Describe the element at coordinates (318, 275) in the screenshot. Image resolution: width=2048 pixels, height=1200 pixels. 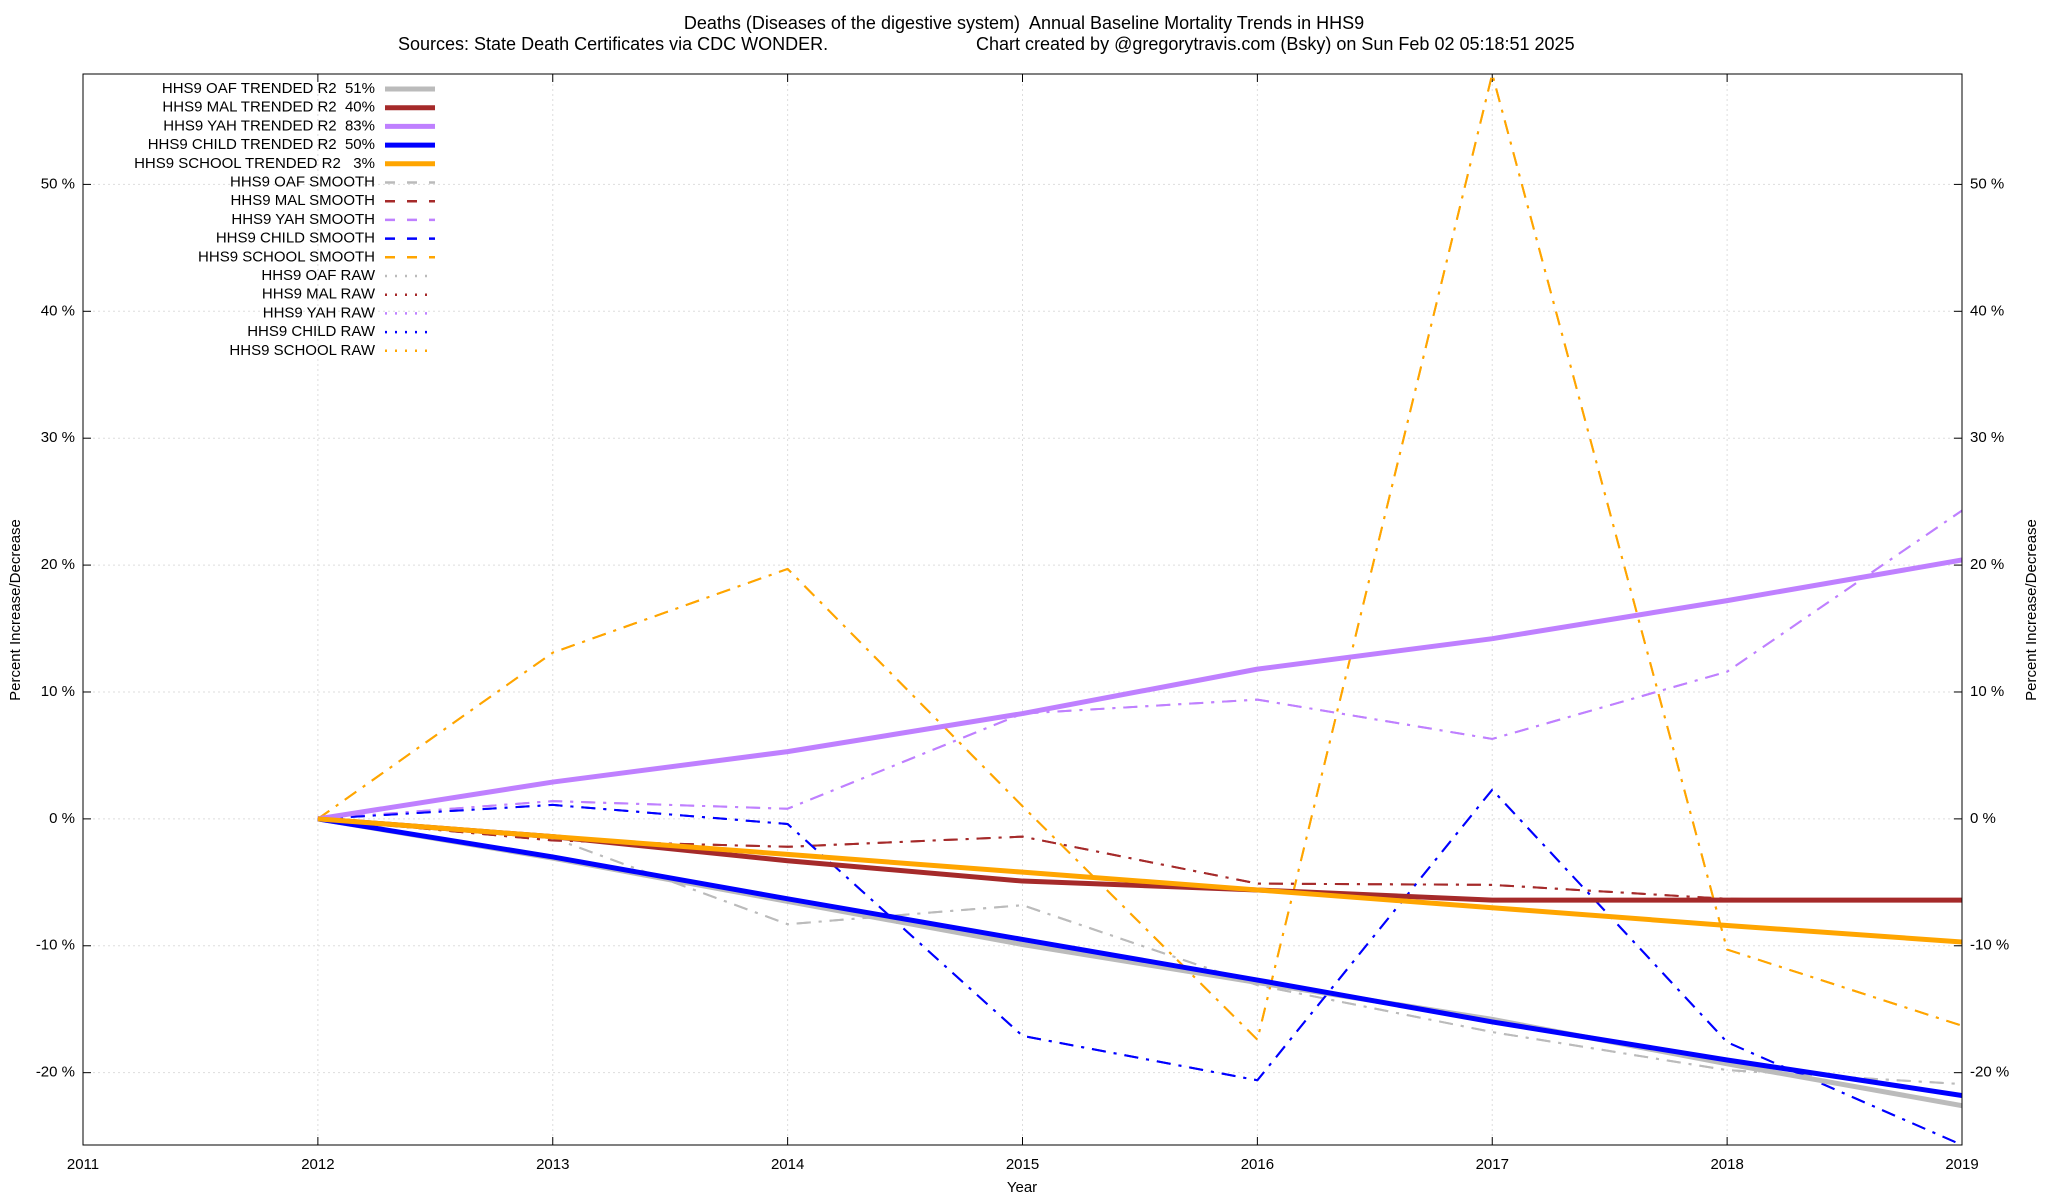
I see `legend-label: HHS9 OAF RAW` at that location.